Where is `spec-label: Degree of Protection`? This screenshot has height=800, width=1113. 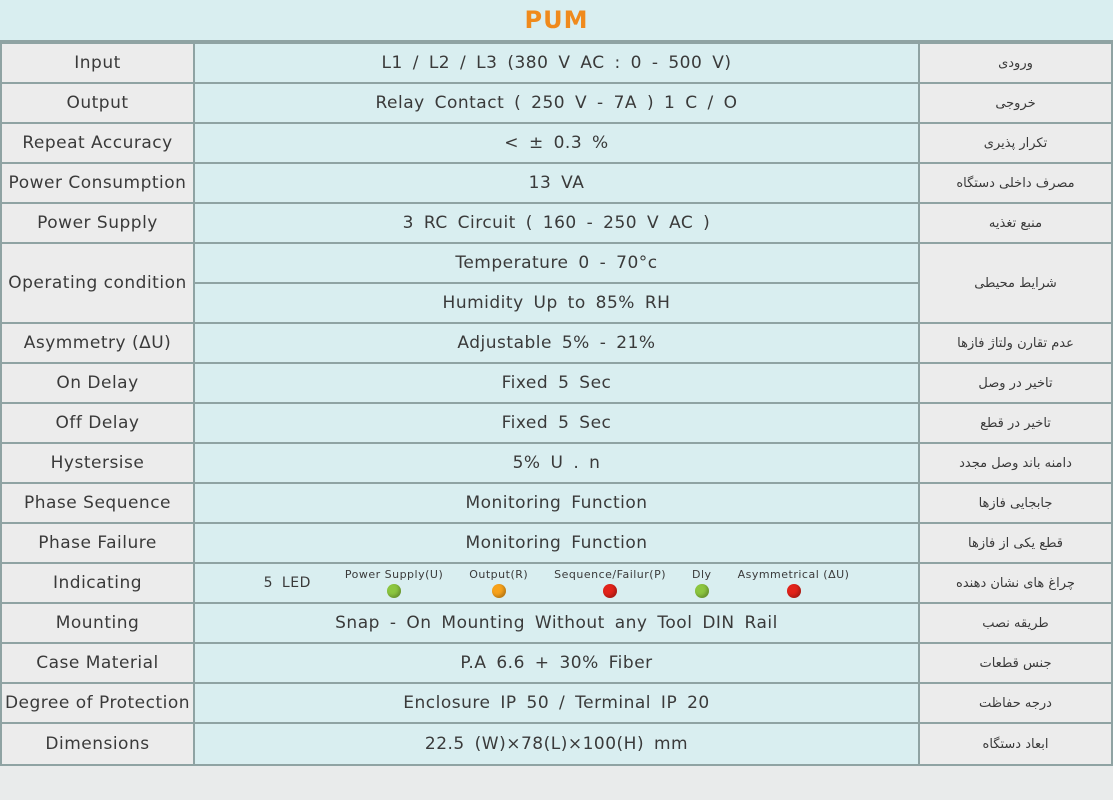 spec-label: Degree of Protection is located at coordinates (97, 703).